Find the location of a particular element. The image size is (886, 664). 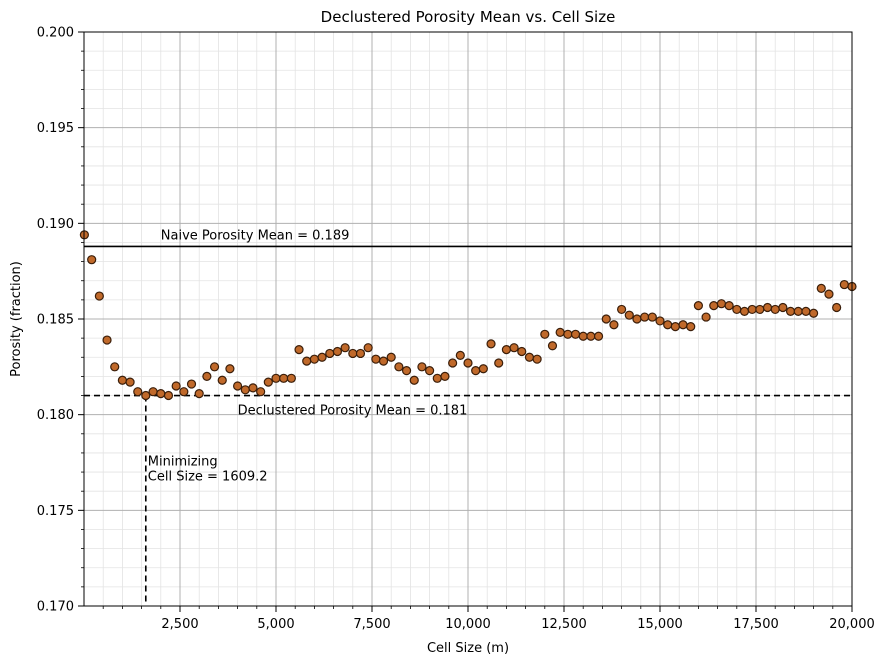

y-axis-title: Porosity (fraction) is located at coordinates (16, 319).